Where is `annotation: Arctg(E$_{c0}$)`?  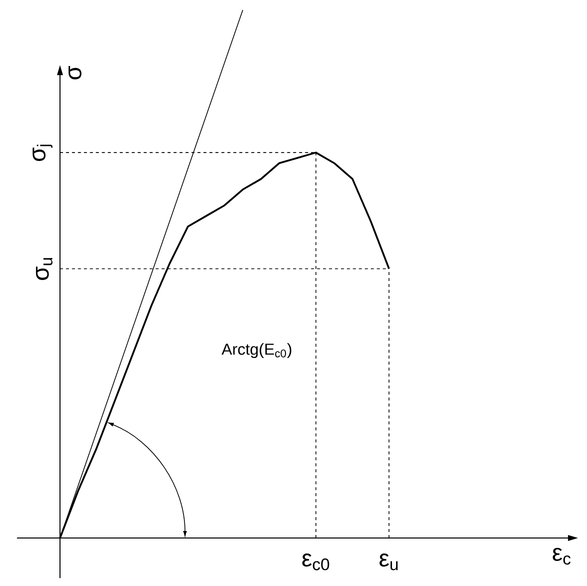
annotation: Arctg(E$_{c0}$) is located at coordinates (257, 350).